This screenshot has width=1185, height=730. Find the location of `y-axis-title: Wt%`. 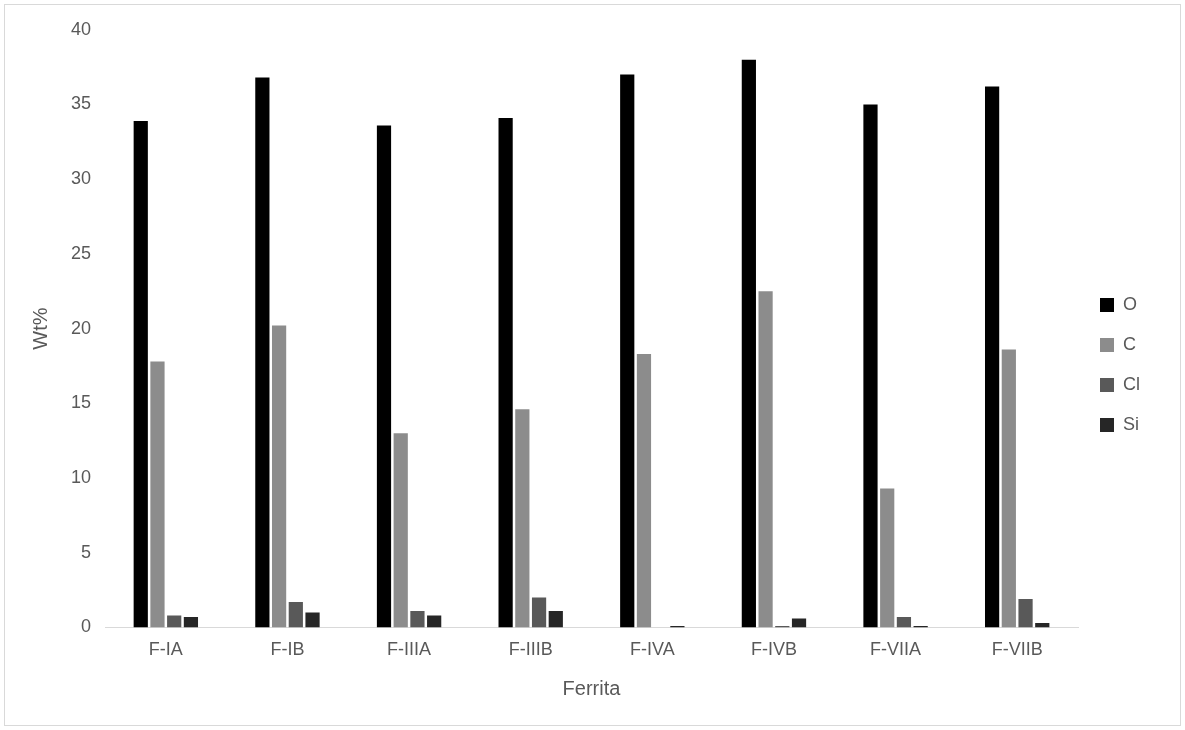

y-axis-title: Wt% is located at coordinates (39, 328).